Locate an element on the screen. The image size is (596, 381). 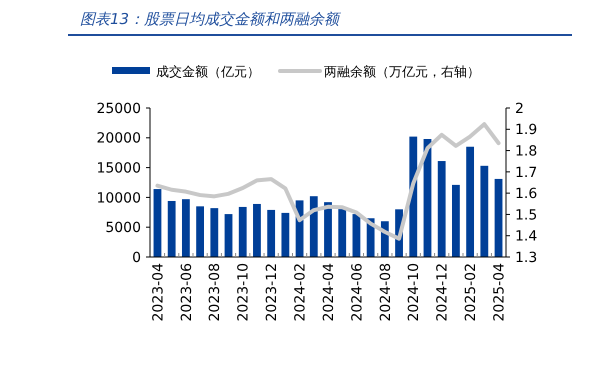
y2-tick-label: 1.3 is located at coordinates (526, 258).